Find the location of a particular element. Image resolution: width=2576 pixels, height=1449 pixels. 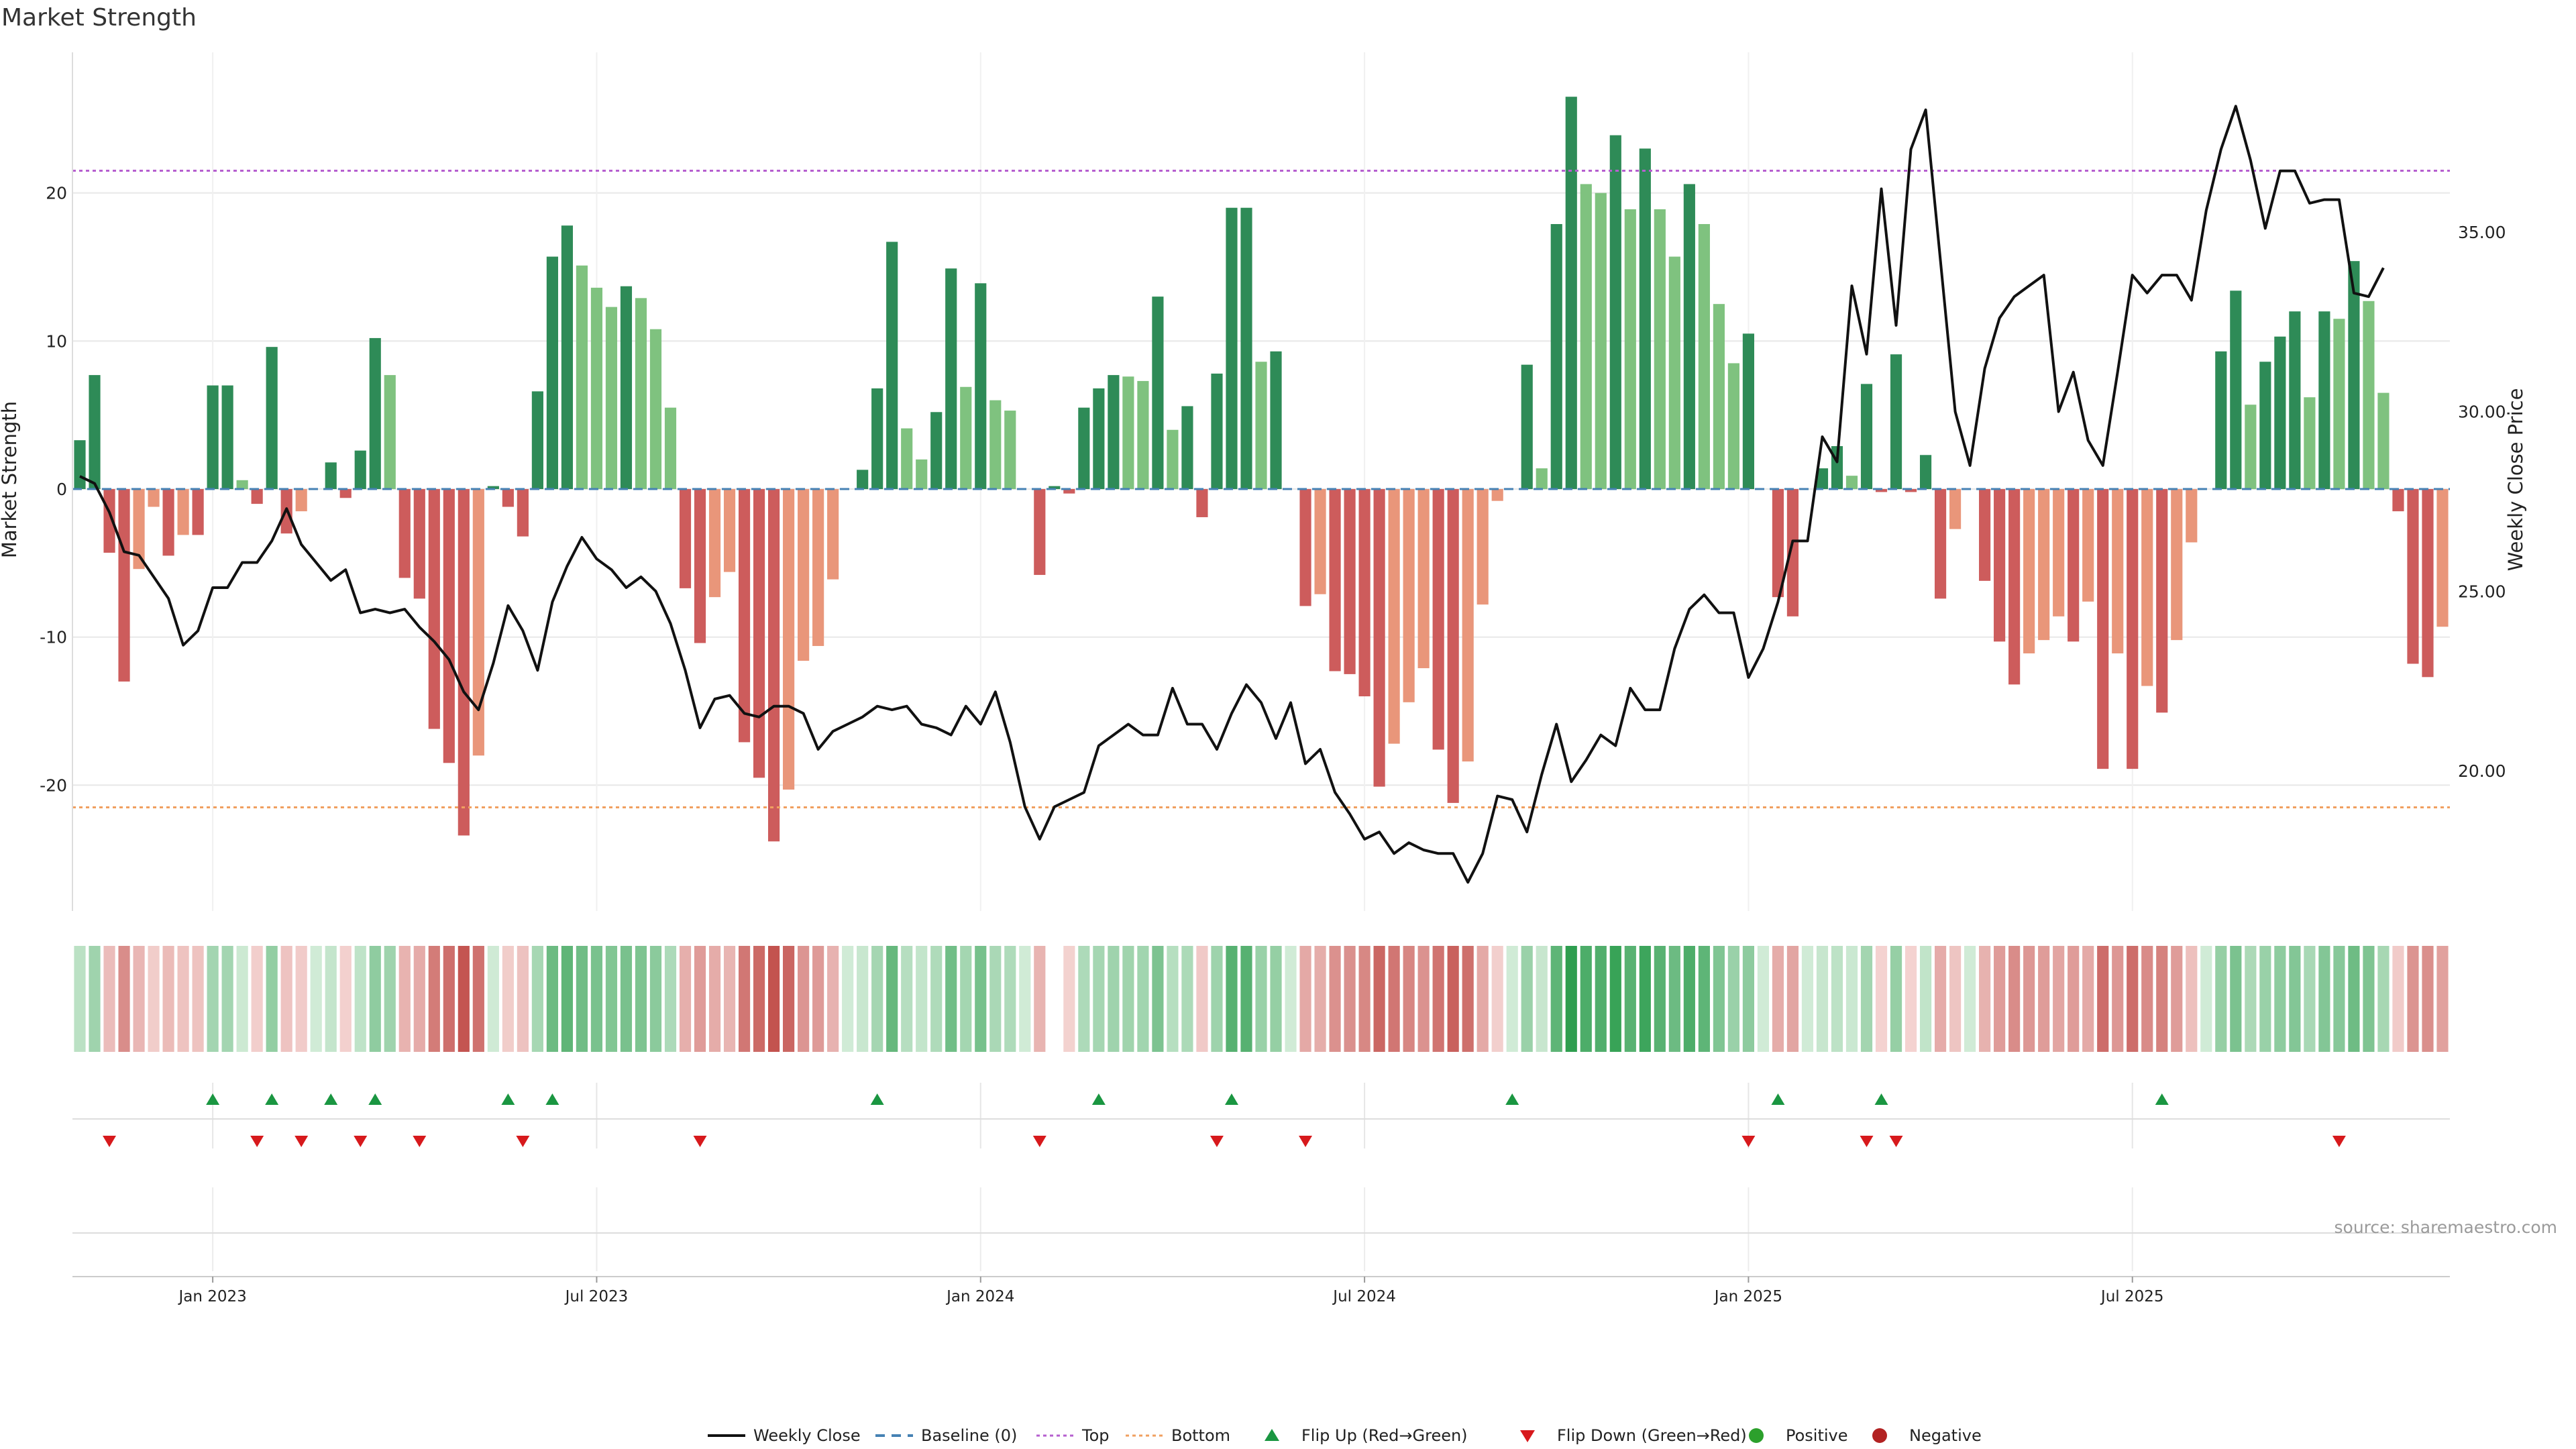

left-tick-label: 0 is located at coordinates (61, 489).